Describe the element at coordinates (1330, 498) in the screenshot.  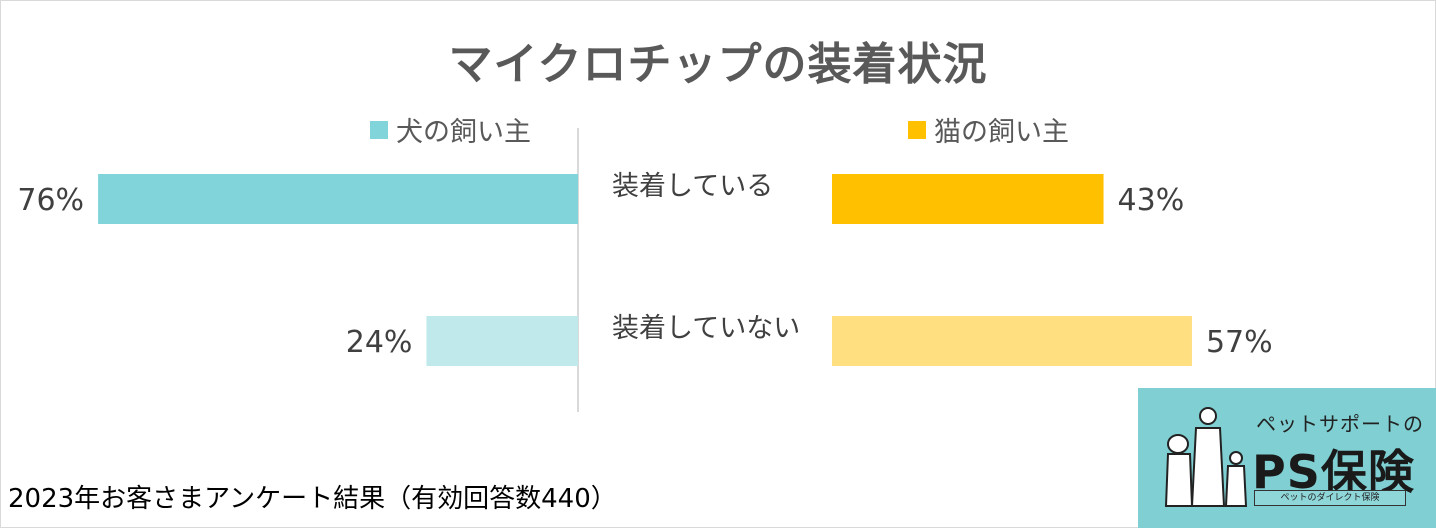
I see `logo-subline: ペットのダイレクト保険` at that location.